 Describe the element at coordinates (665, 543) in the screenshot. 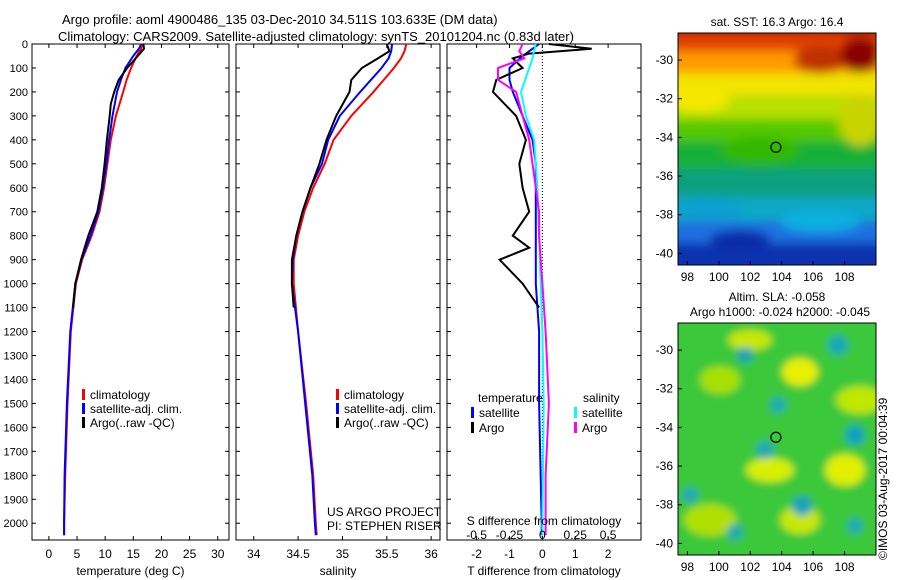

I see `map-y-tick-label: -40` at that location.